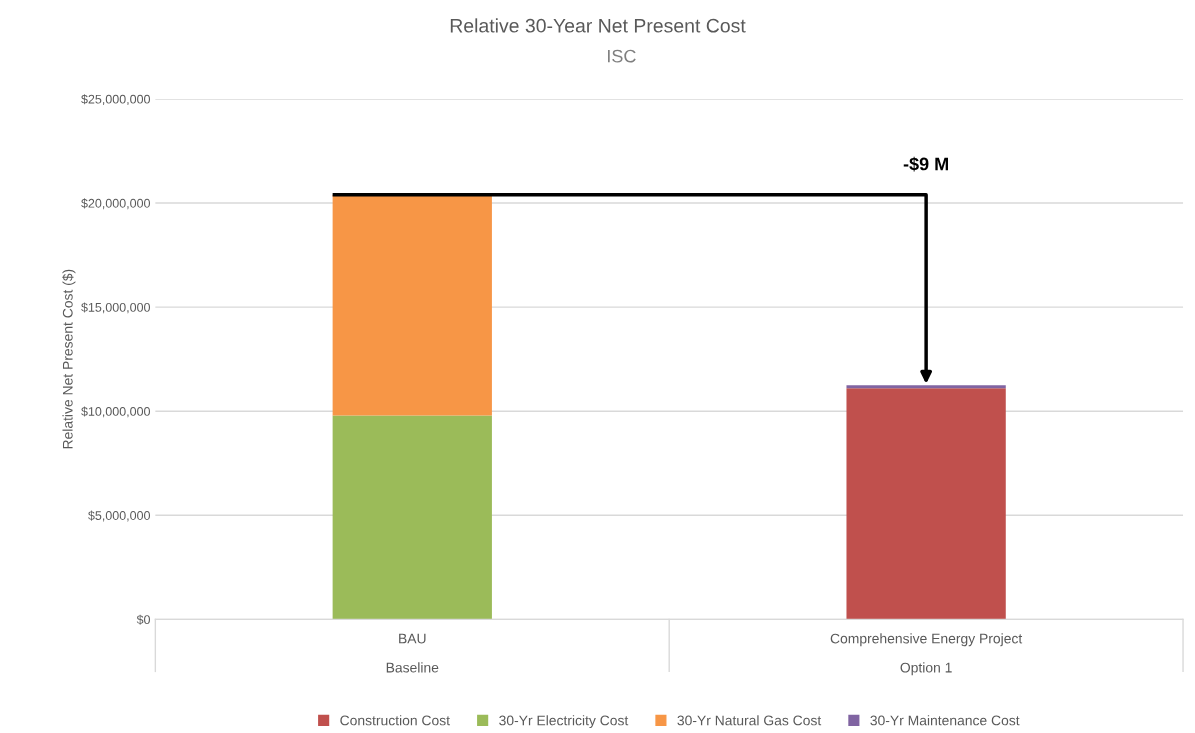  What do you see at coordinates (119, 516) in the screenshot?
I see `y-tick-label: $5,000,000` at bounding box center [119, 516].